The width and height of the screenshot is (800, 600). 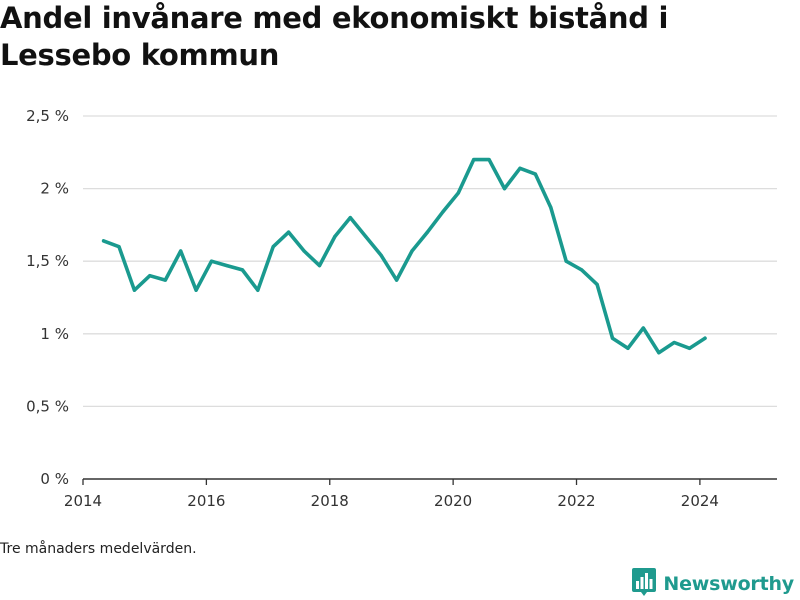 What do you see at coordinates (47, 261) in the screenshot?
I see `y-tick-label: 1,5 %` at bounding box center [47, 261].